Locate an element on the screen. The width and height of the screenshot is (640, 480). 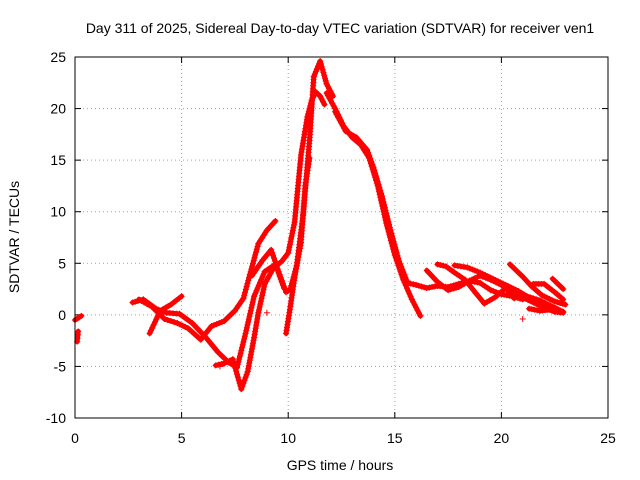
y-tick-label: 10 is located at coordinates (58, 212).